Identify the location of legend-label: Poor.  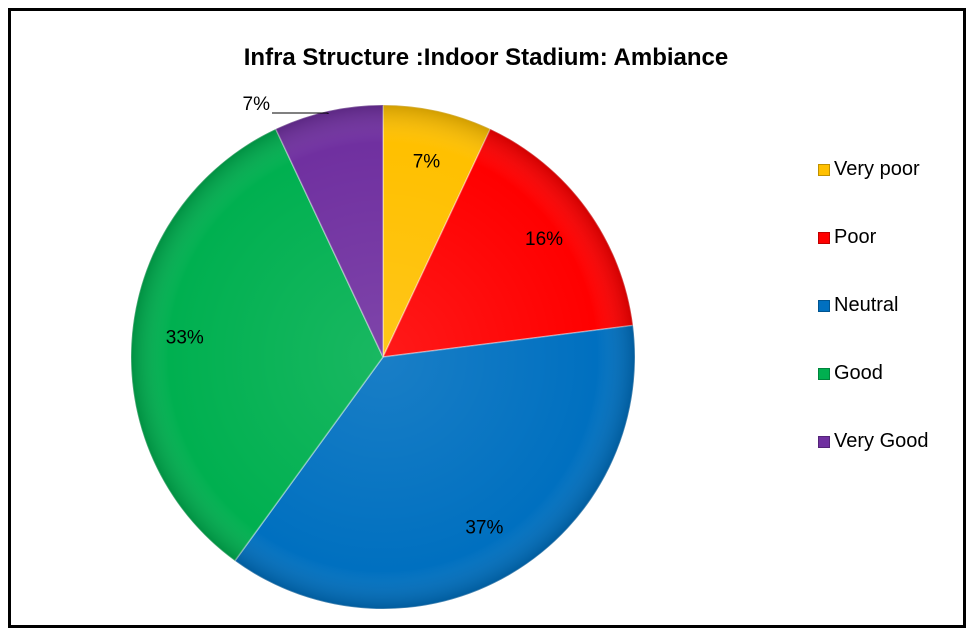
(855, 237).